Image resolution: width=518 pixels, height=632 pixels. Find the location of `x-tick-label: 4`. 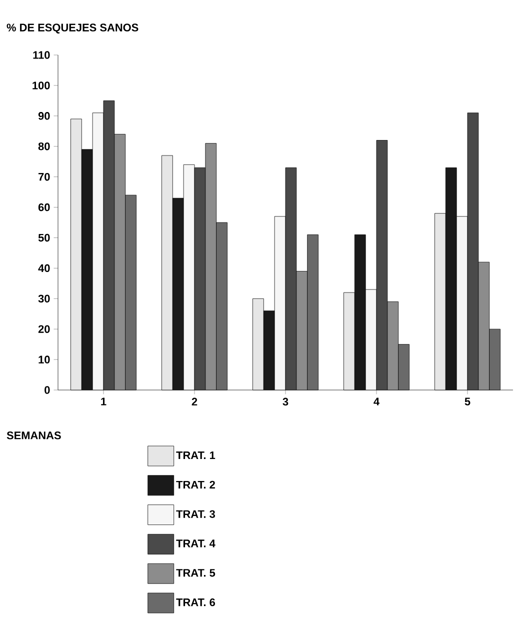

x-tick-label: 4 is located at coordinates (377, 402).